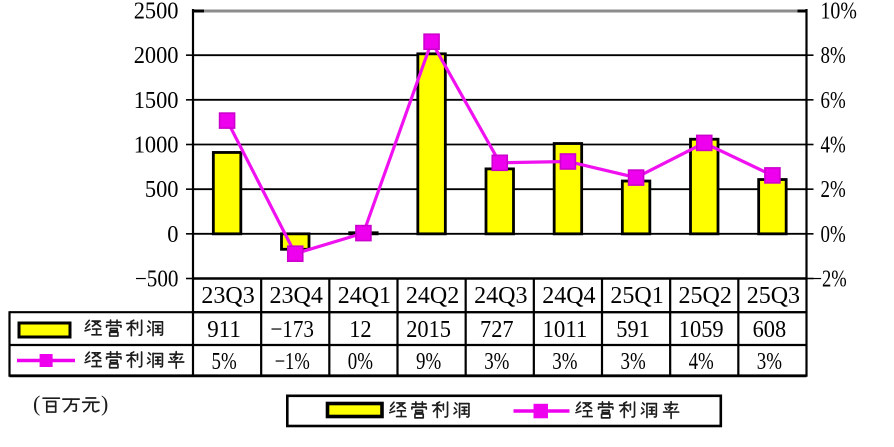  I want to click on svg-text: 2015, so click(428, 330).